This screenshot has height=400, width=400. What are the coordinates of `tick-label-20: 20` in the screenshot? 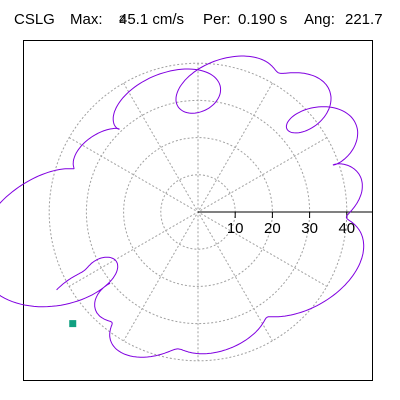 It's located at (272, 228).